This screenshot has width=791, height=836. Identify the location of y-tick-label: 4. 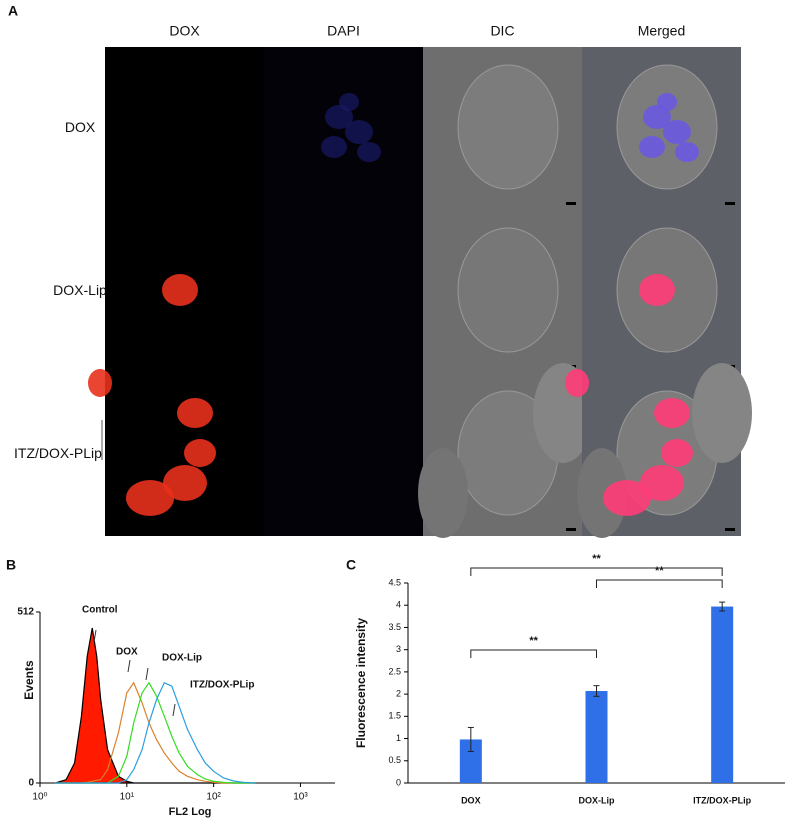
(398, 605).